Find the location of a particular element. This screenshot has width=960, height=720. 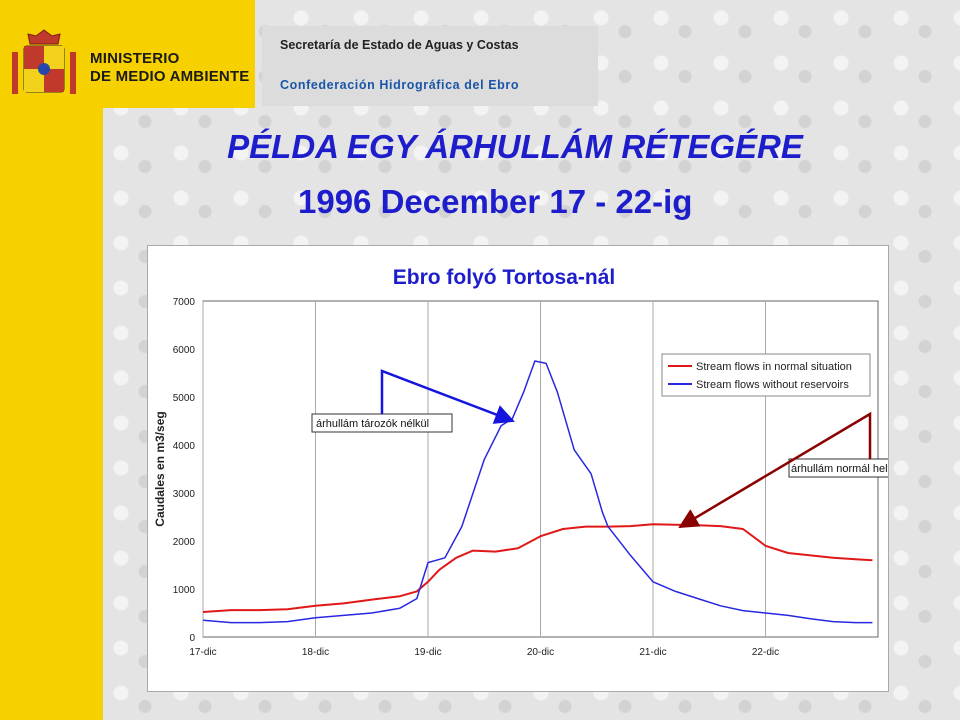

y-tick-label: 7000 is located at coordinates (184, 302).